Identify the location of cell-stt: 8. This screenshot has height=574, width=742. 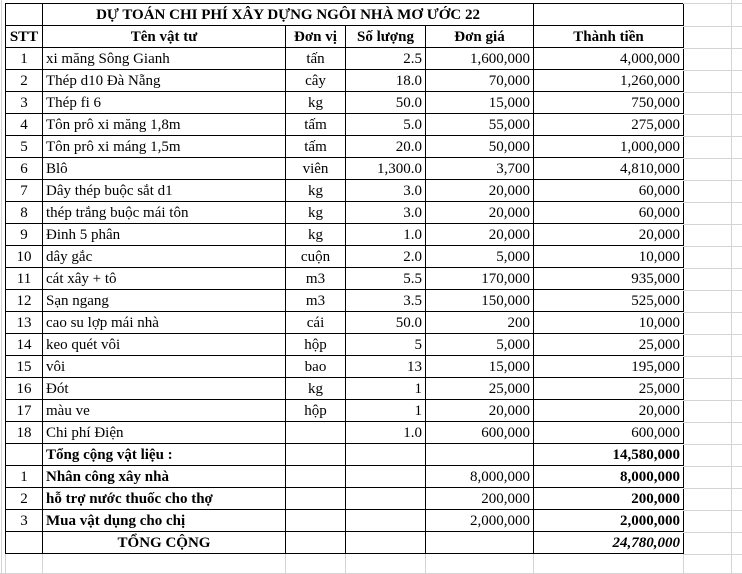
(24, 212).